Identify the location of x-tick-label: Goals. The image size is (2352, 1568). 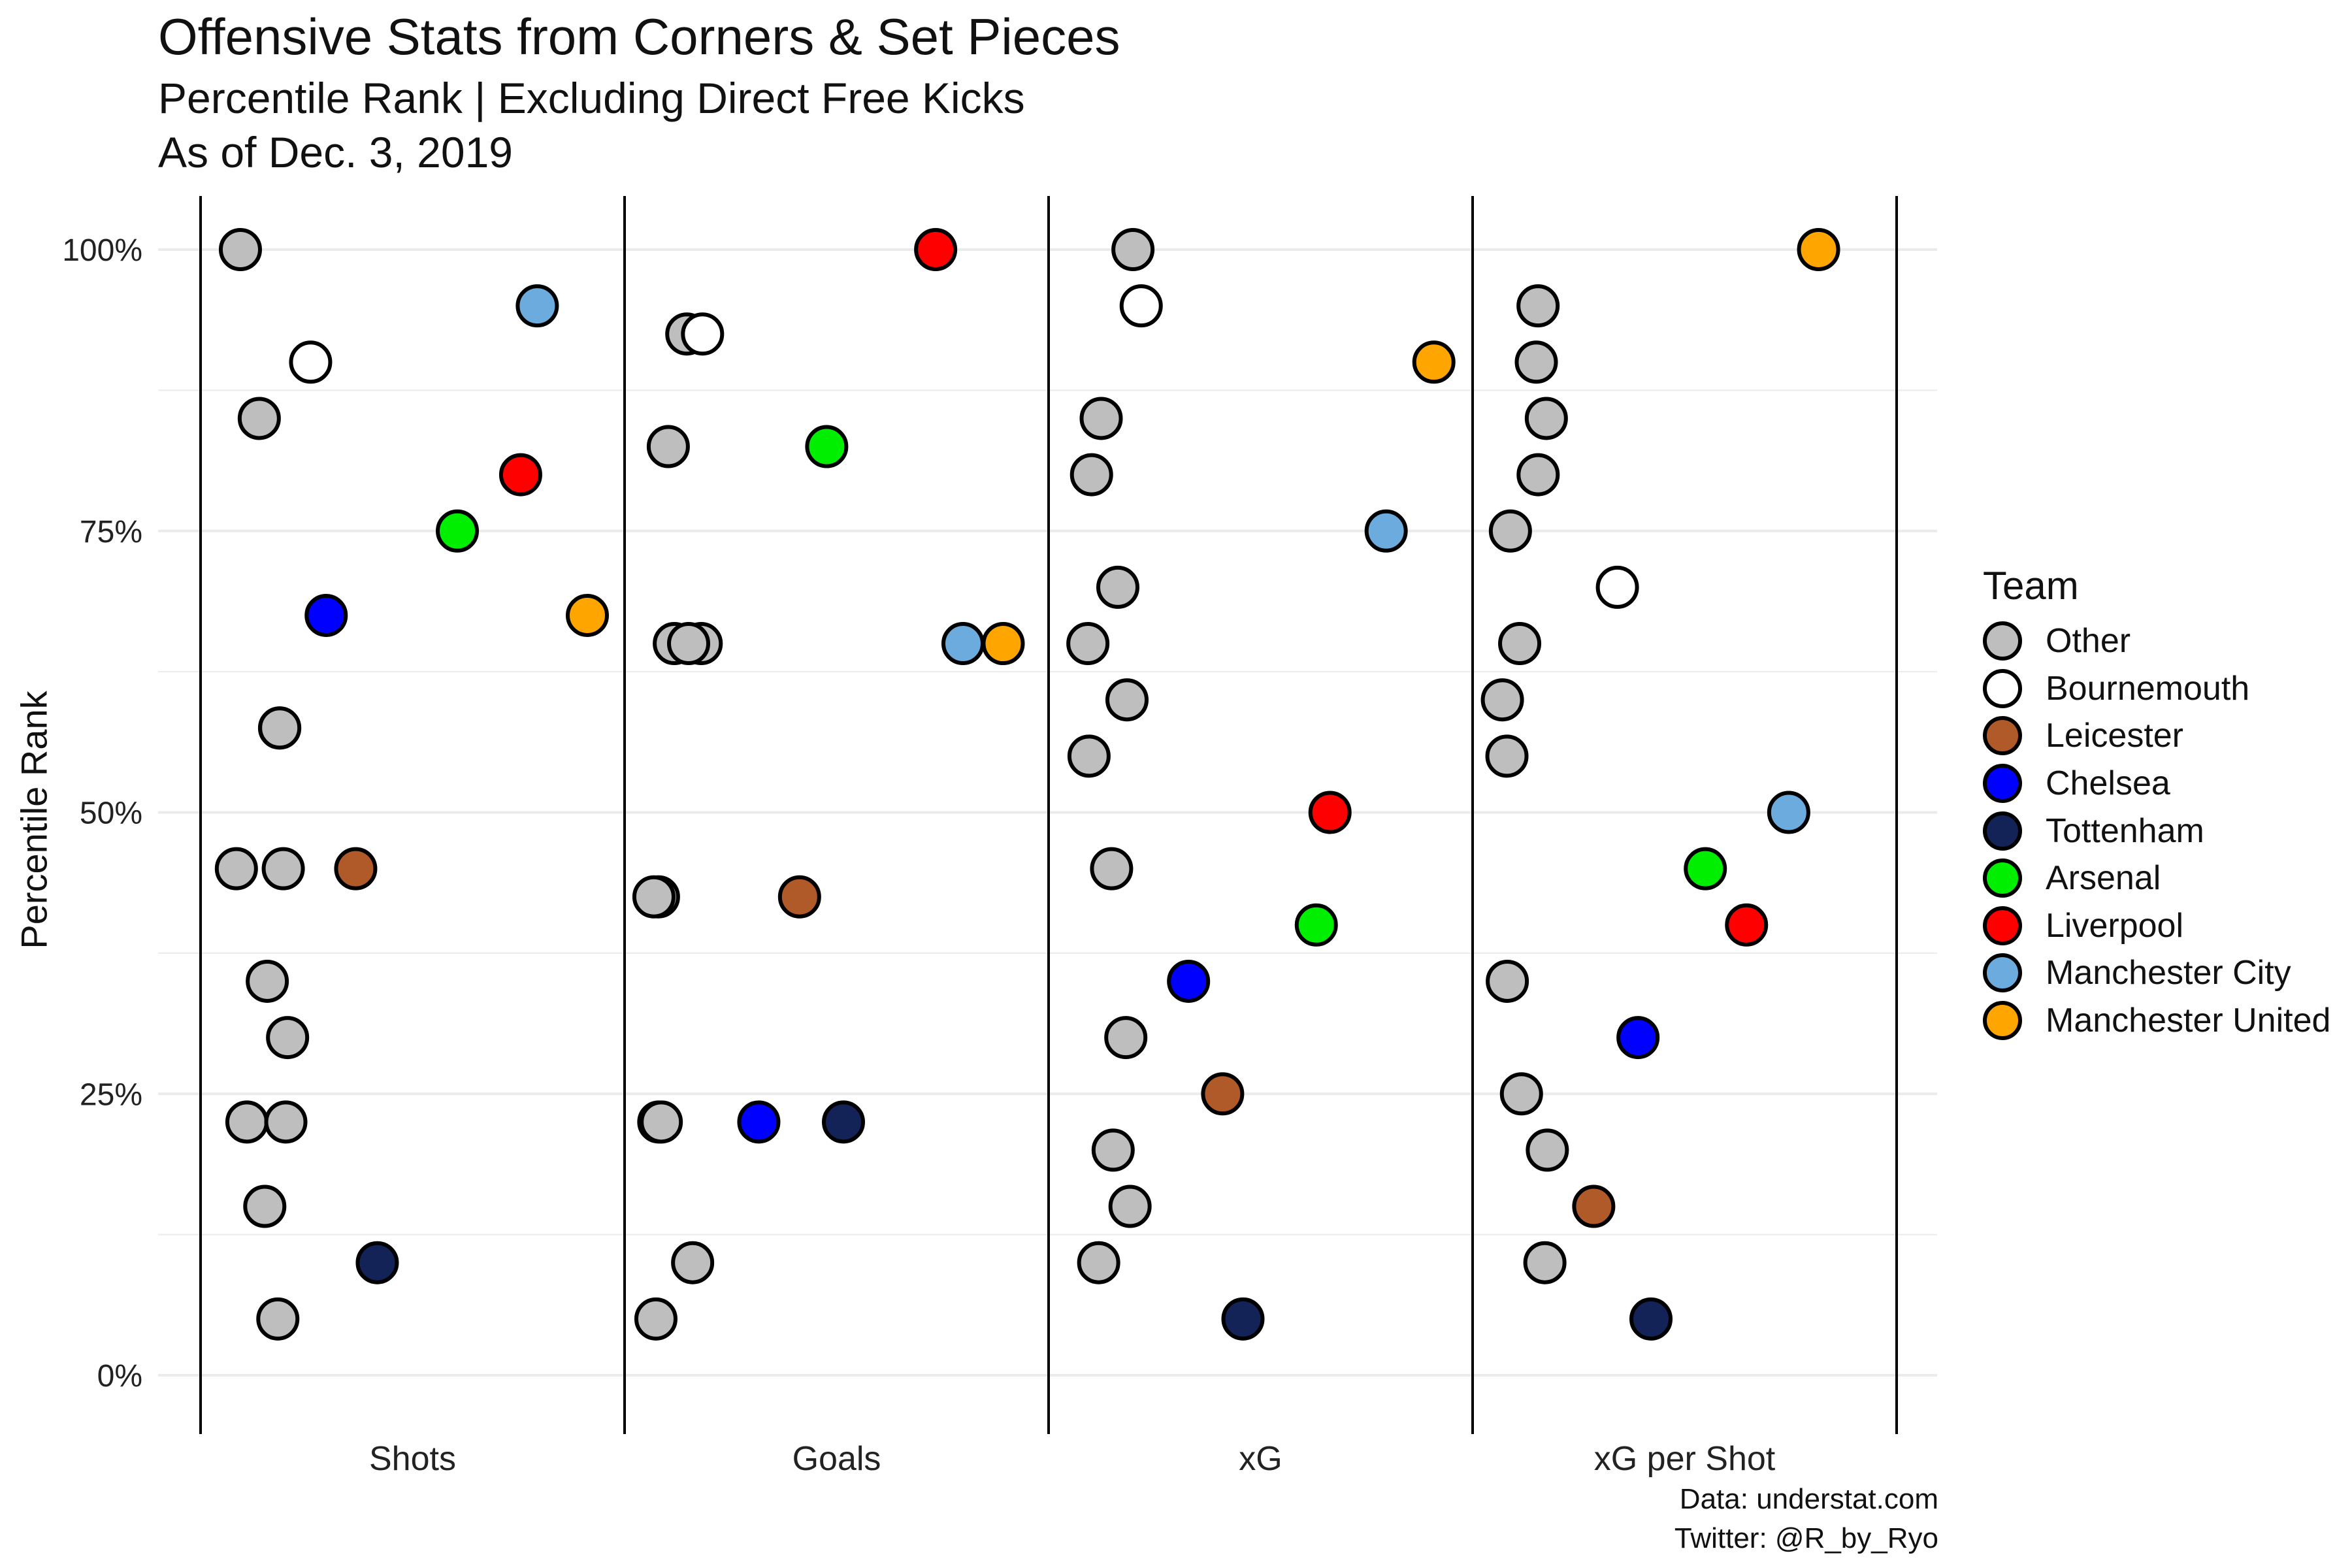
(836, 1459).